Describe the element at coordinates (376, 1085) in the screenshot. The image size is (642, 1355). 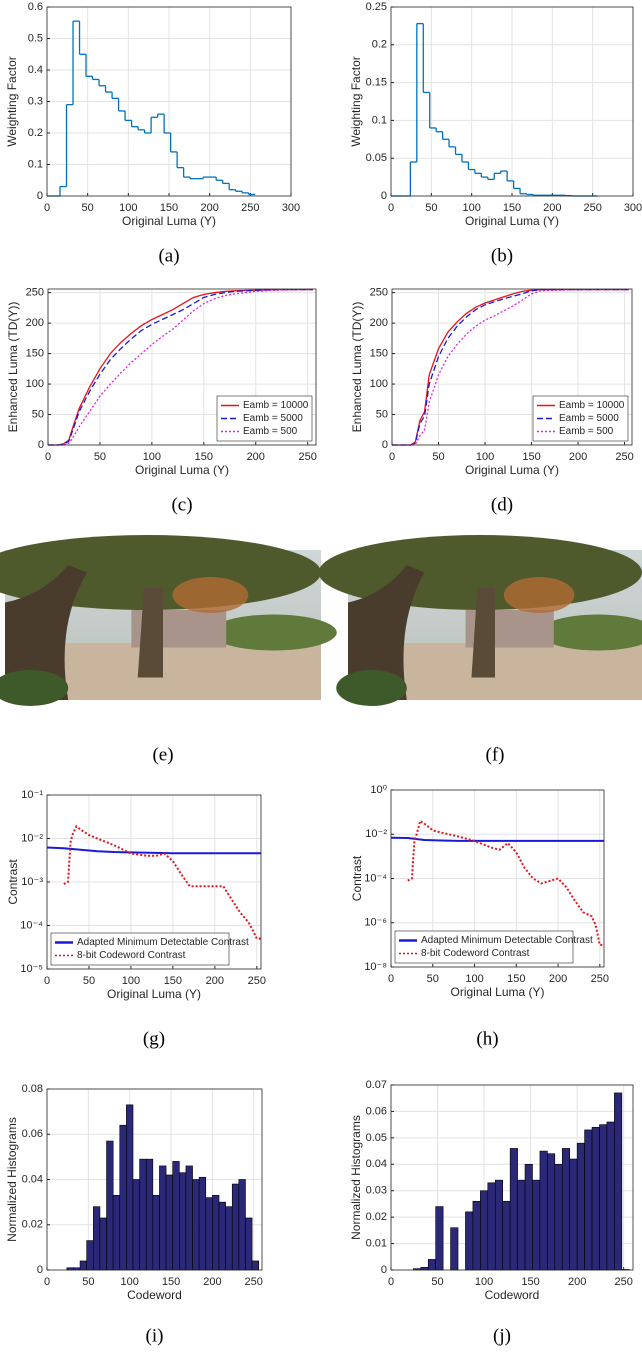
I see `y-tick-label: 0.07` at that location.